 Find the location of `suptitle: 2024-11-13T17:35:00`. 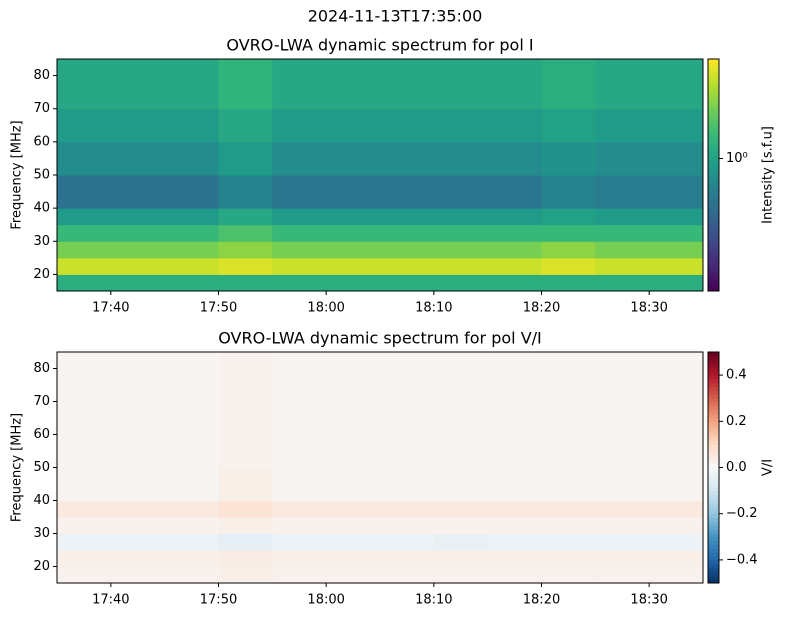

suptitle: 2024-11-13T17:35:00 is located at coordinates (395, 16).